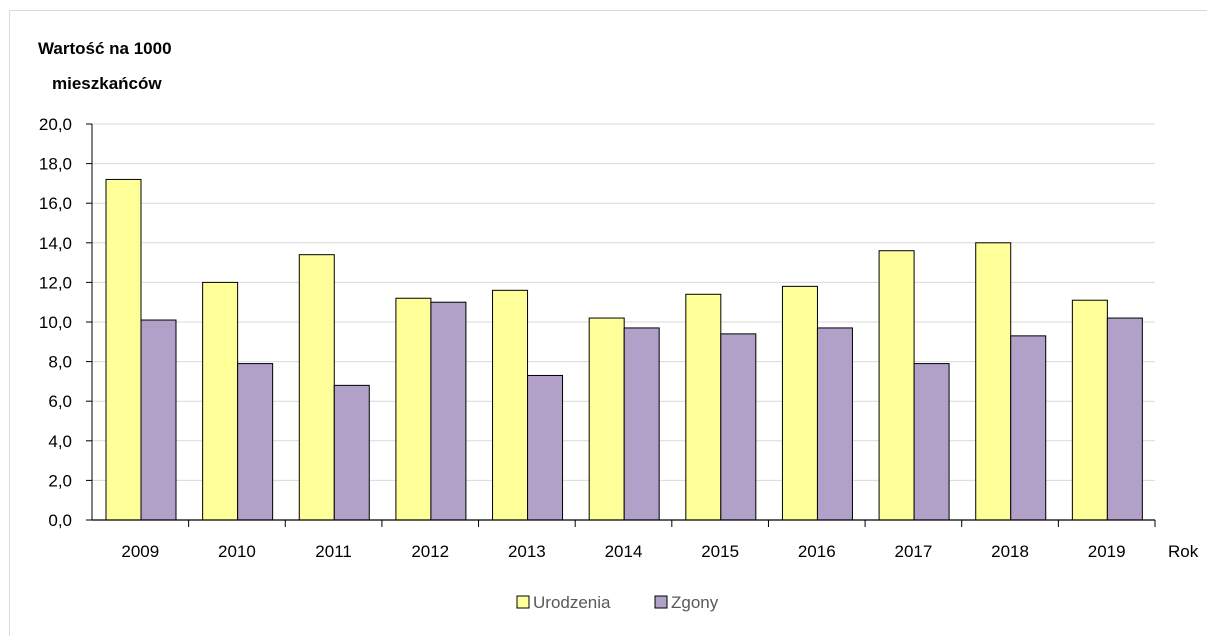  I want to click on bar-zgony-2019, so click(1124, 419).